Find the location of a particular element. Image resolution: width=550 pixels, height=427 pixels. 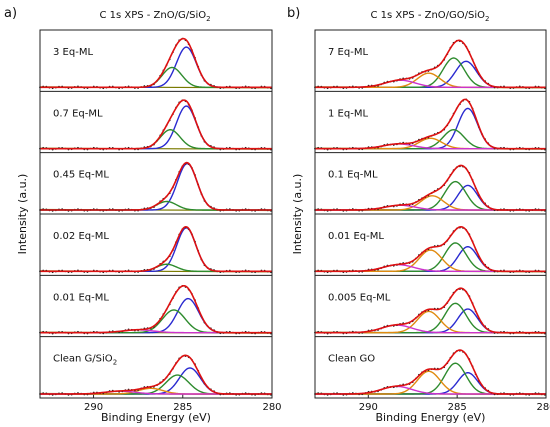

sample-label-text: Clean GO is located at coordinates (351, 359).